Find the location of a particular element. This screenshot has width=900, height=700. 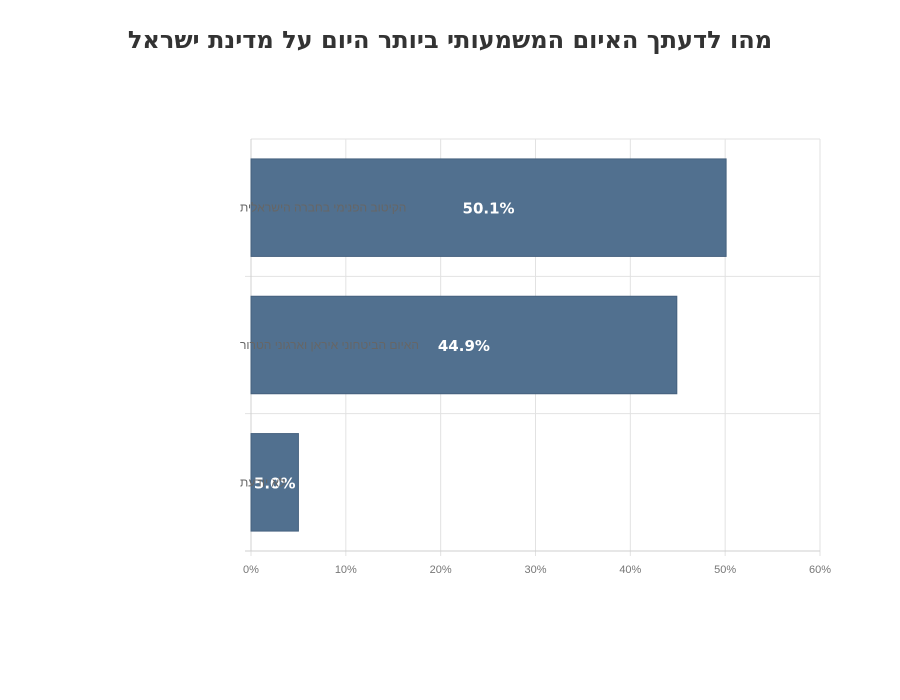

x-tick-label: 20% is located at coordinates (441, 570).